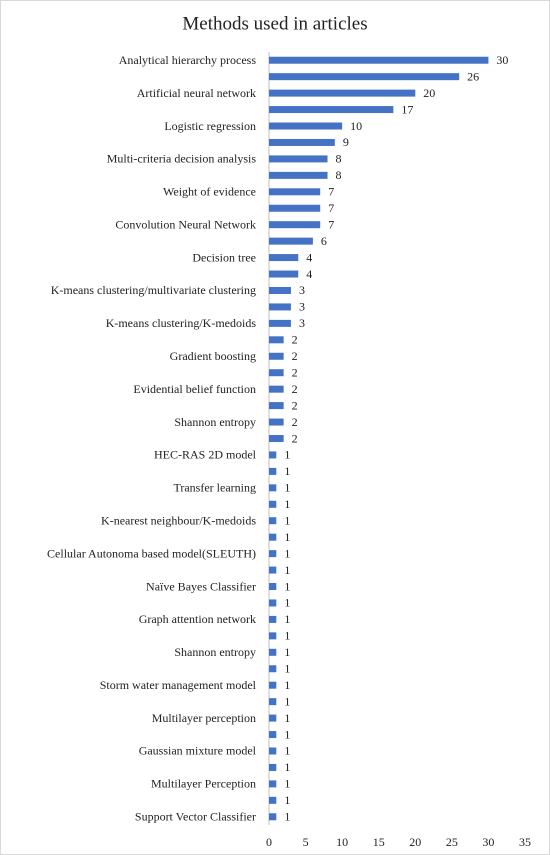  Describe the element at coordinates (178, 685) in the screenshot. I see `y-tick-label: Storm water management model` at that location.